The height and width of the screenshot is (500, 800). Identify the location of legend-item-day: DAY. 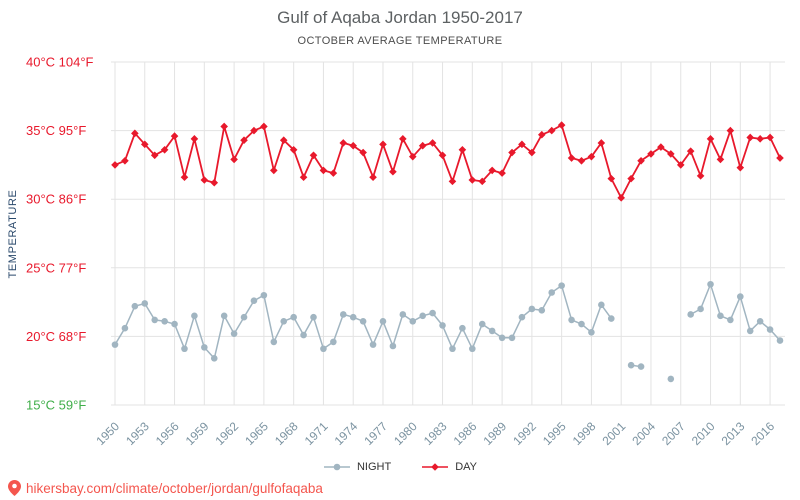
(449, 467).